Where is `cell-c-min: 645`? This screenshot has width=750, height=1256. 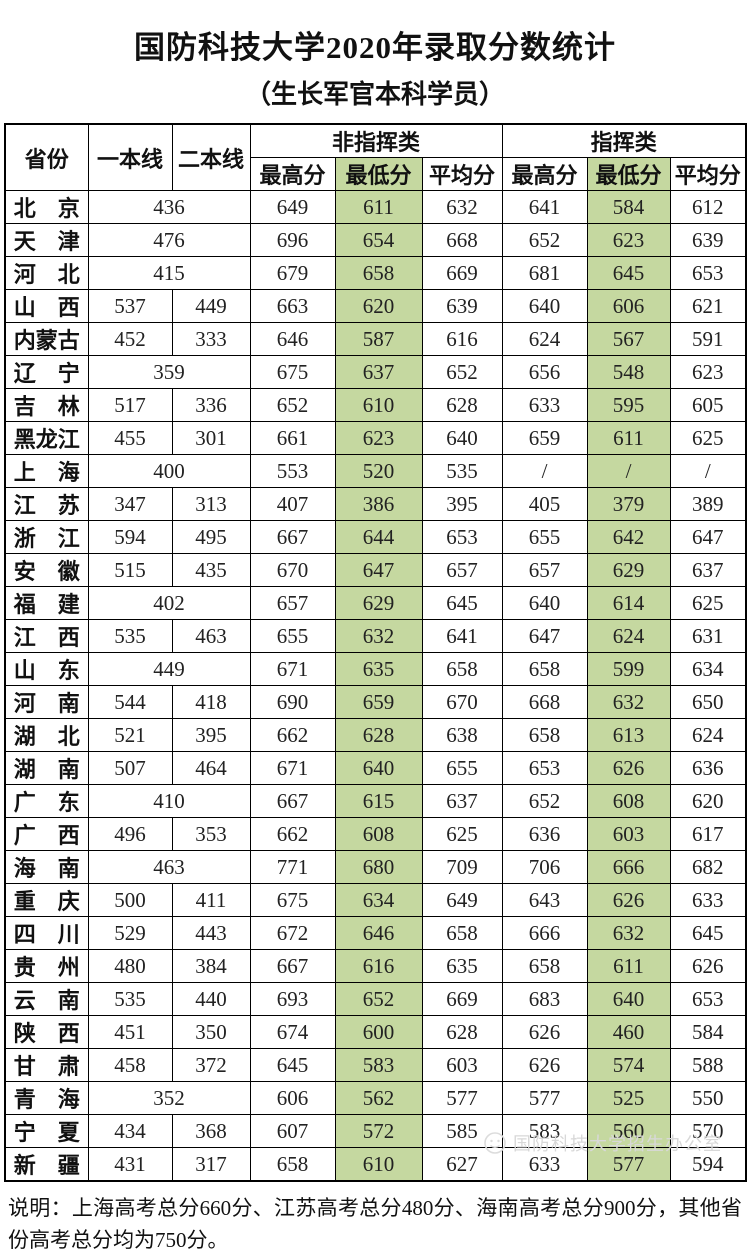 cell-c-min: 645 is located at coordinates (628, 273).